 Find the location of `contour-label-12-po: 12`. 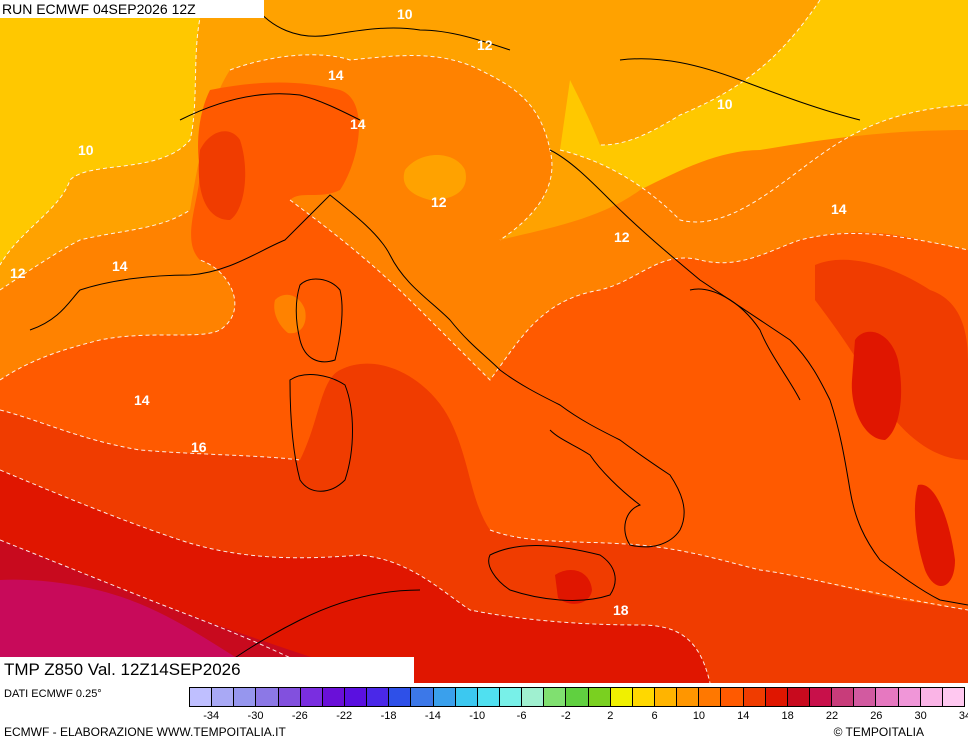

contour-label-12-po: 12 is located at coordinates (439, 202).